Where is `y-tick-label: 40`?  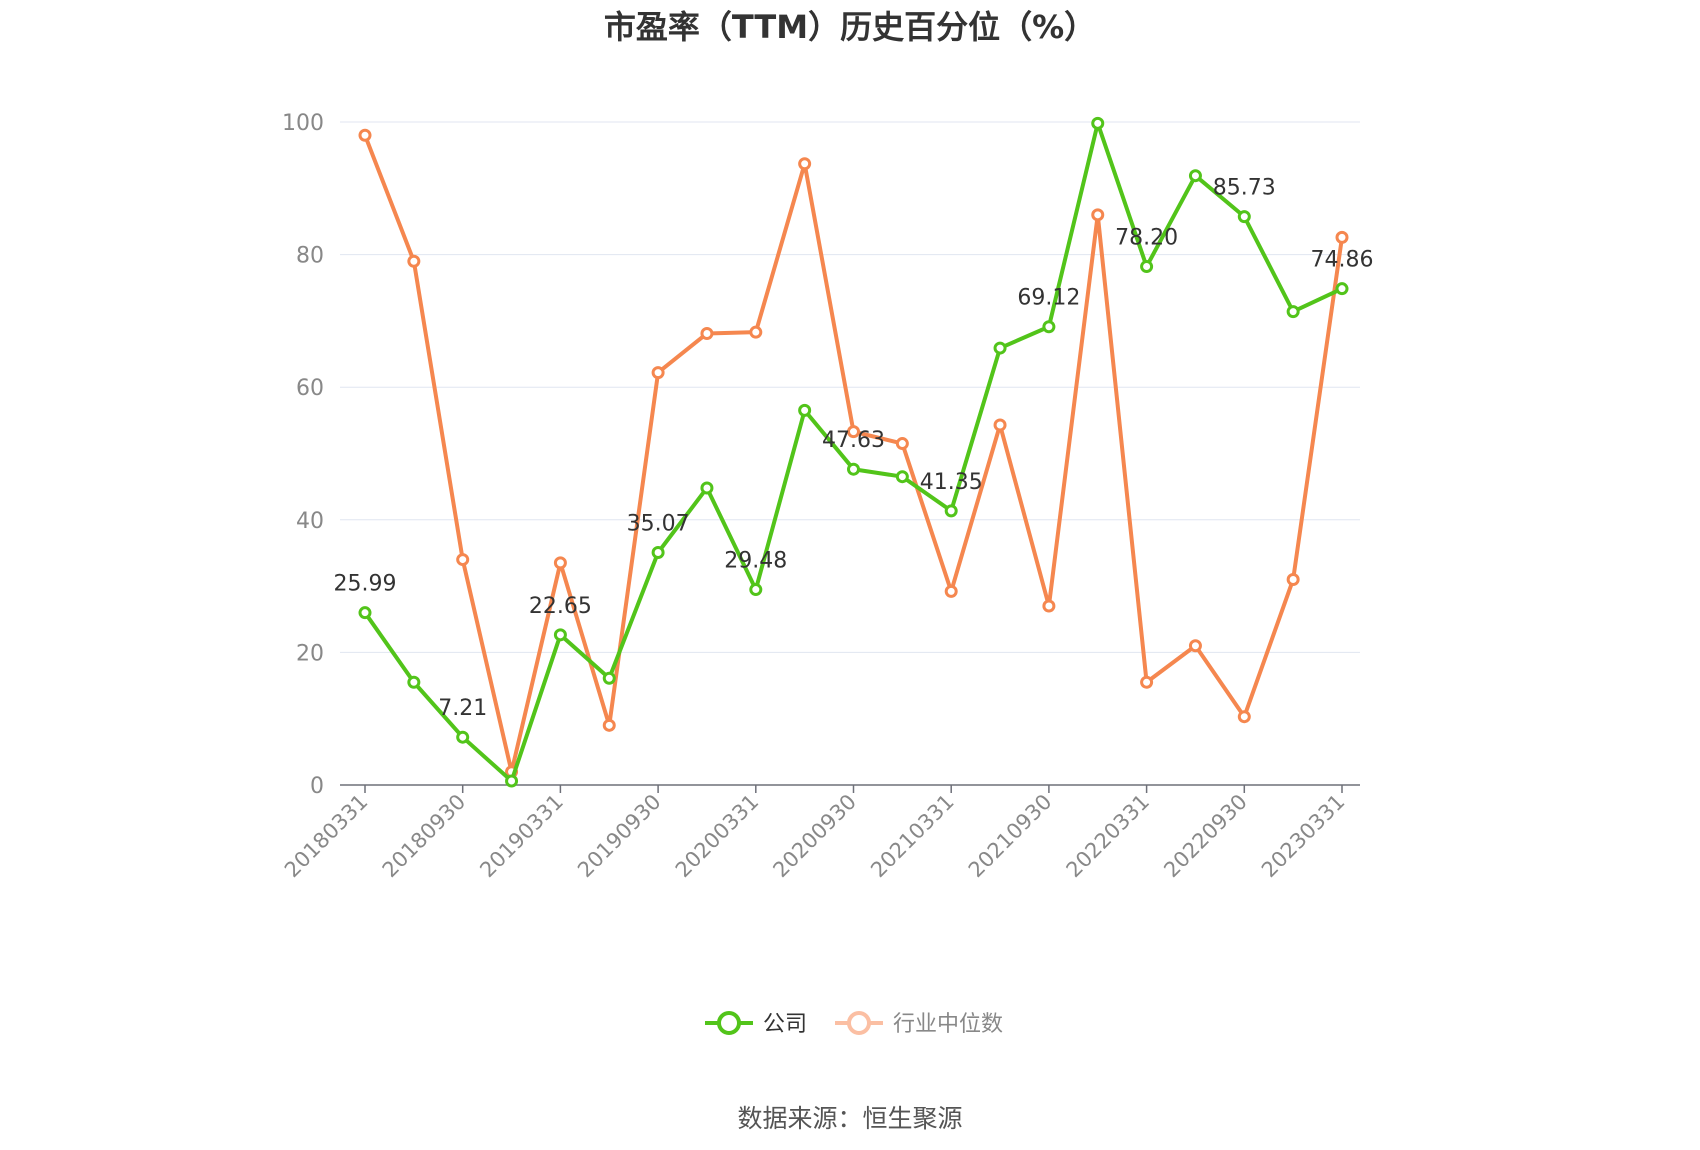 y-tick-label: 40 is located at coordinates (310, 521).